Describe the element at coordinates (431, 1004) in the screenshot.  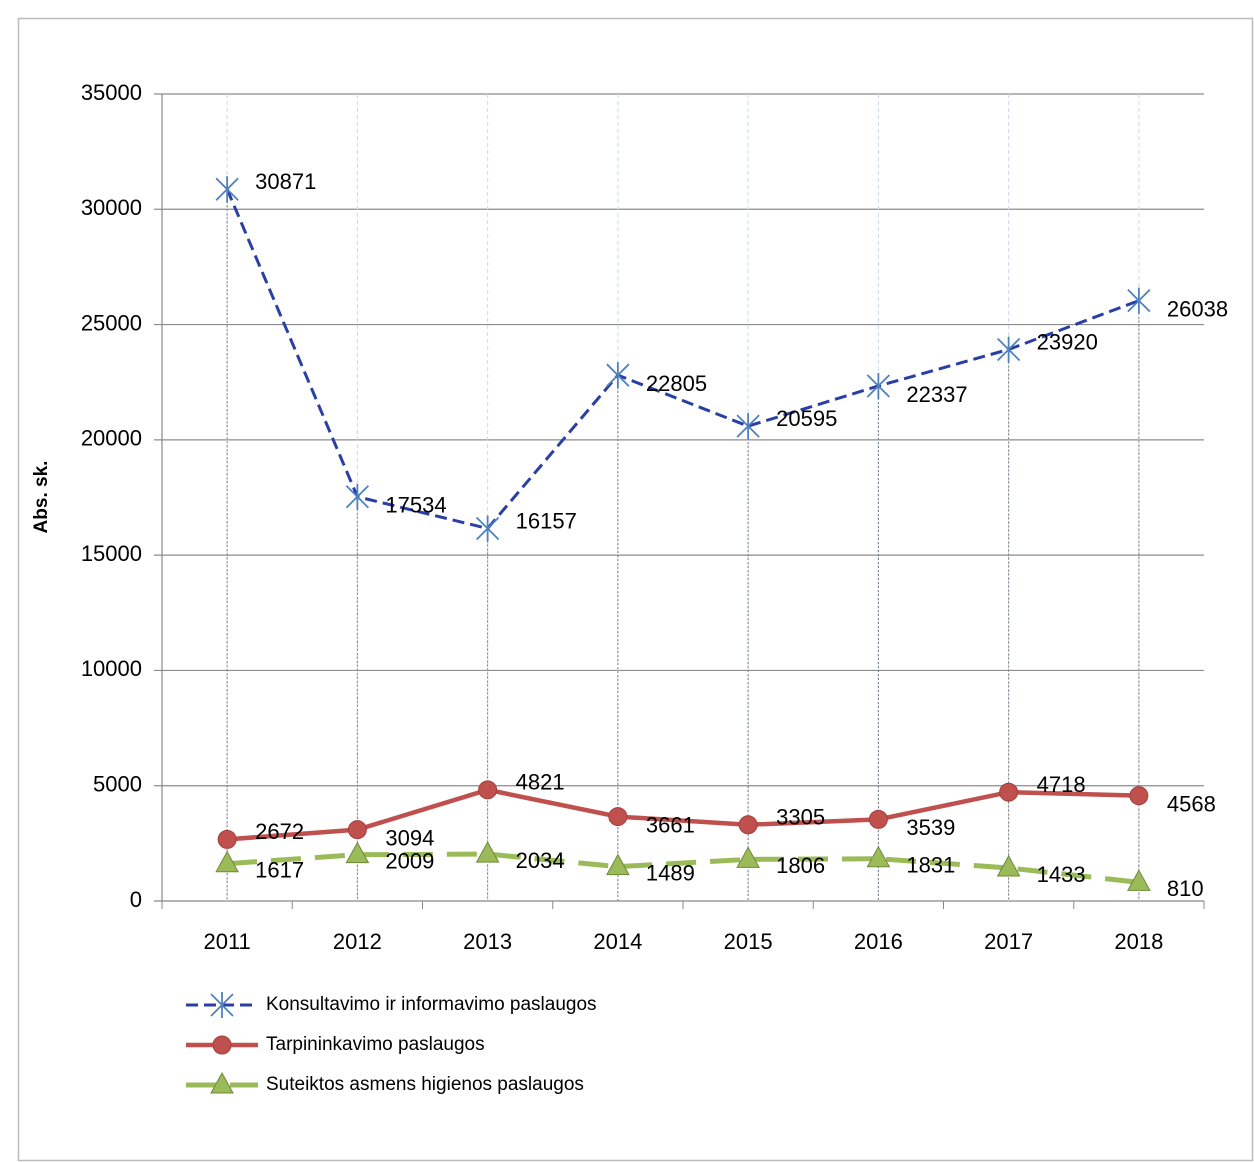
I see `legend-label: Konsultavimo ir informavimo paslaugos` at that location.